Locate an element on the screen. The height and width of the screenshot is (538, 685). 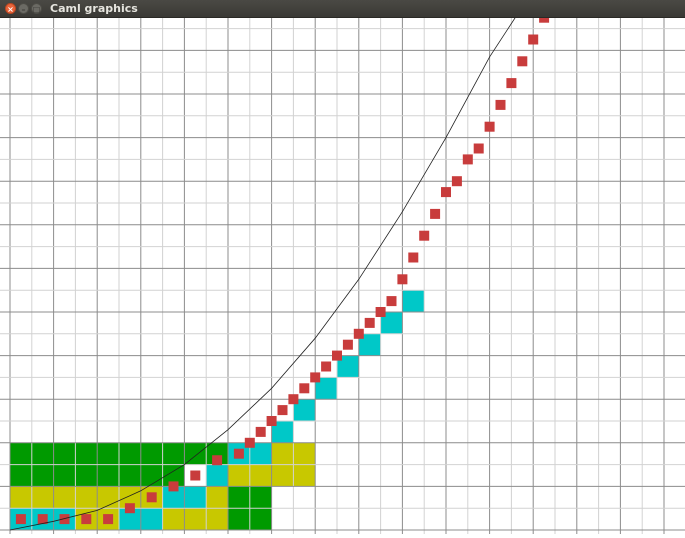
title-bar: × – □ Caml graphics is located at coordinates (342, 9).